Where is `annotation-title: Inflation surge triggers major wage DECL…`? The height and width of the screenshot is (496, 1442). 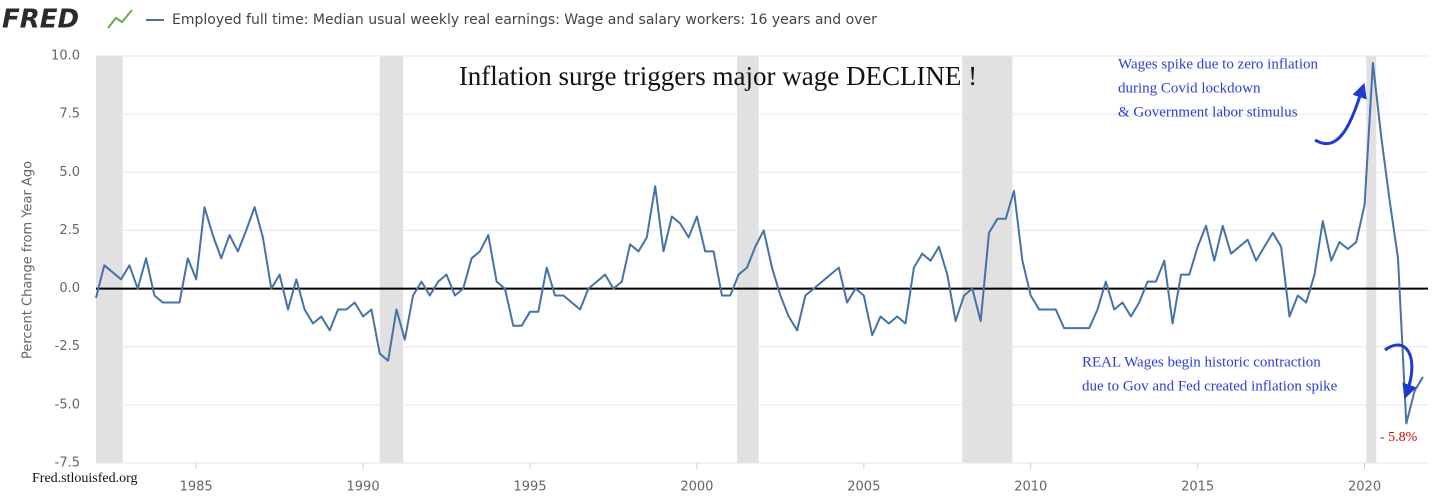 annotation-title: Inflation surge triggers major wage DECL… is located at coordinates (718, 76).